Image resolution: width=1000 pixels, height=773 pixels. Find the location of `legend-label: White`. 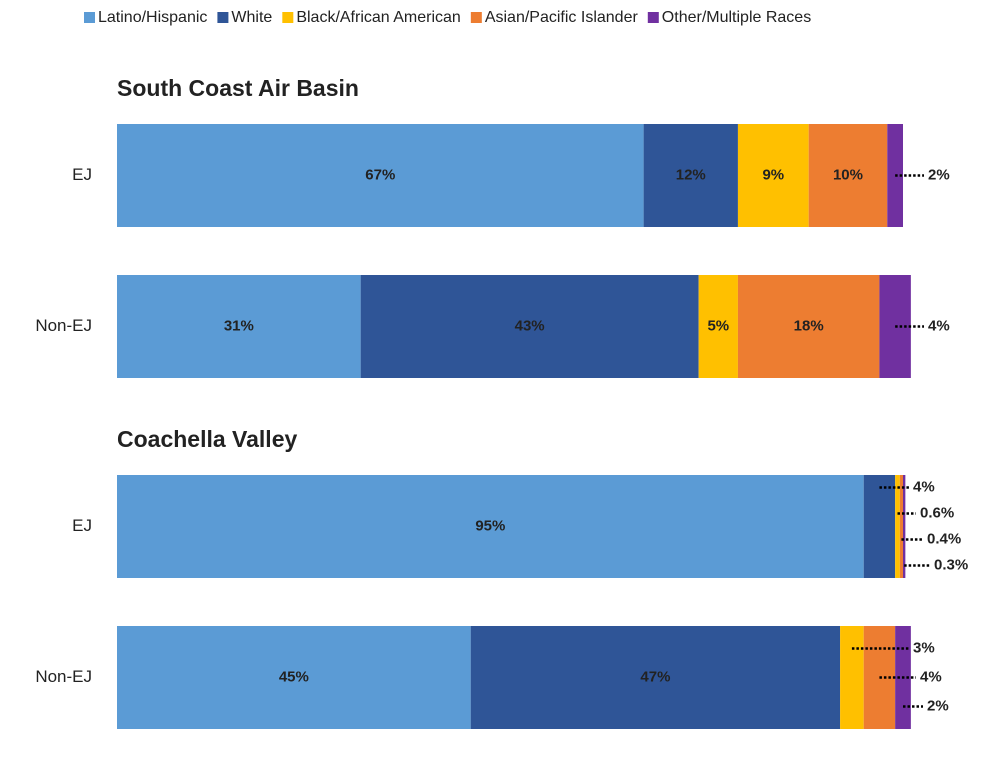

legend-label: White is located at coordinates (251, 17).